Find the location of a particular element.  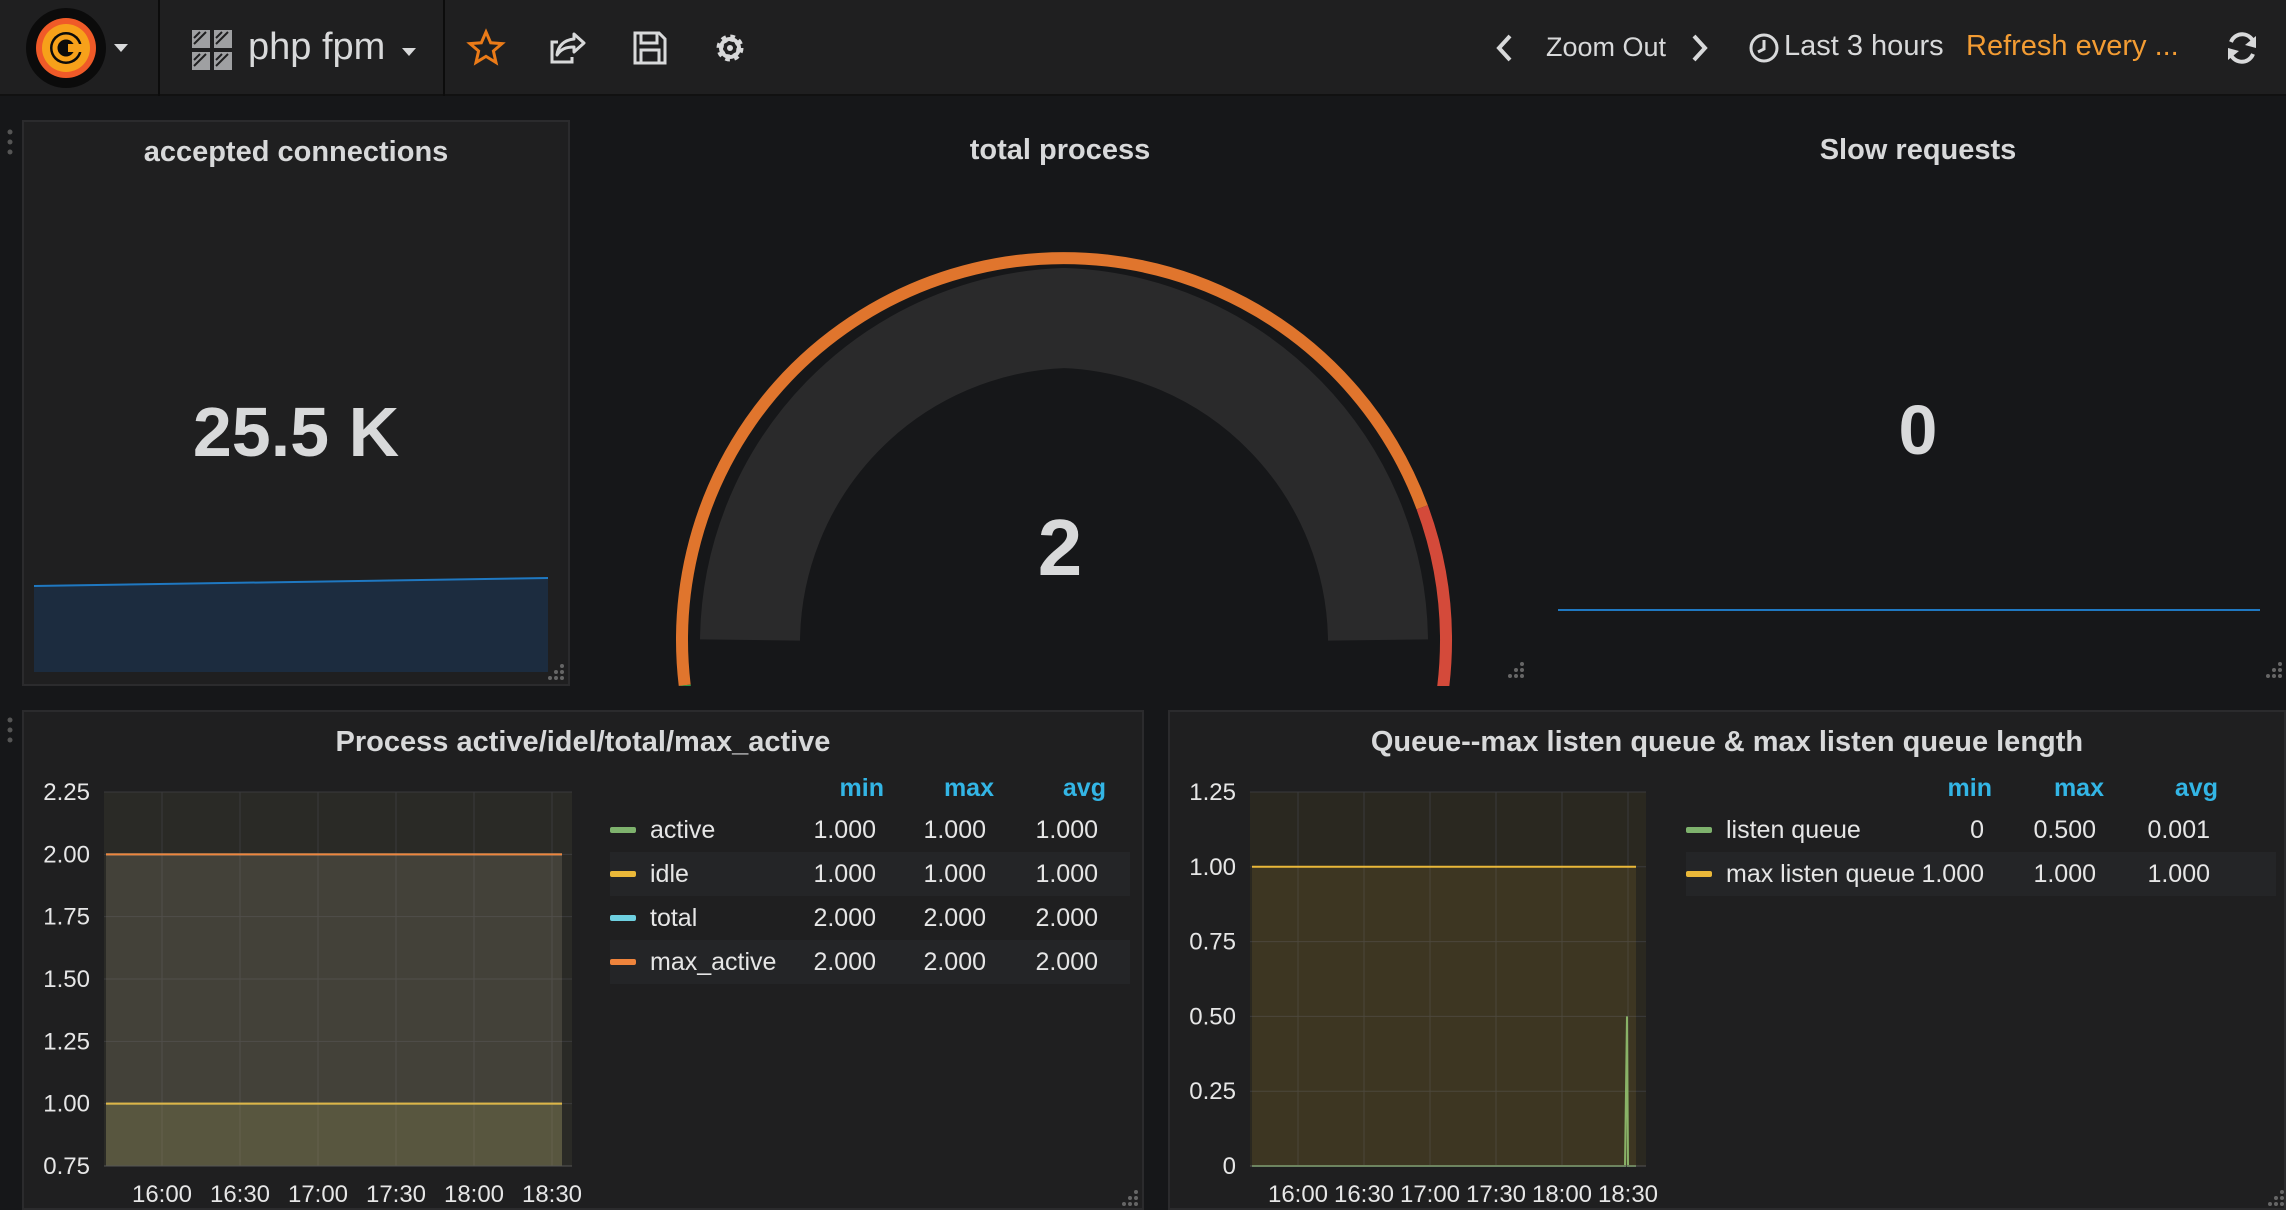

gauge-threshold-red is located at coordinates (1434, 595).